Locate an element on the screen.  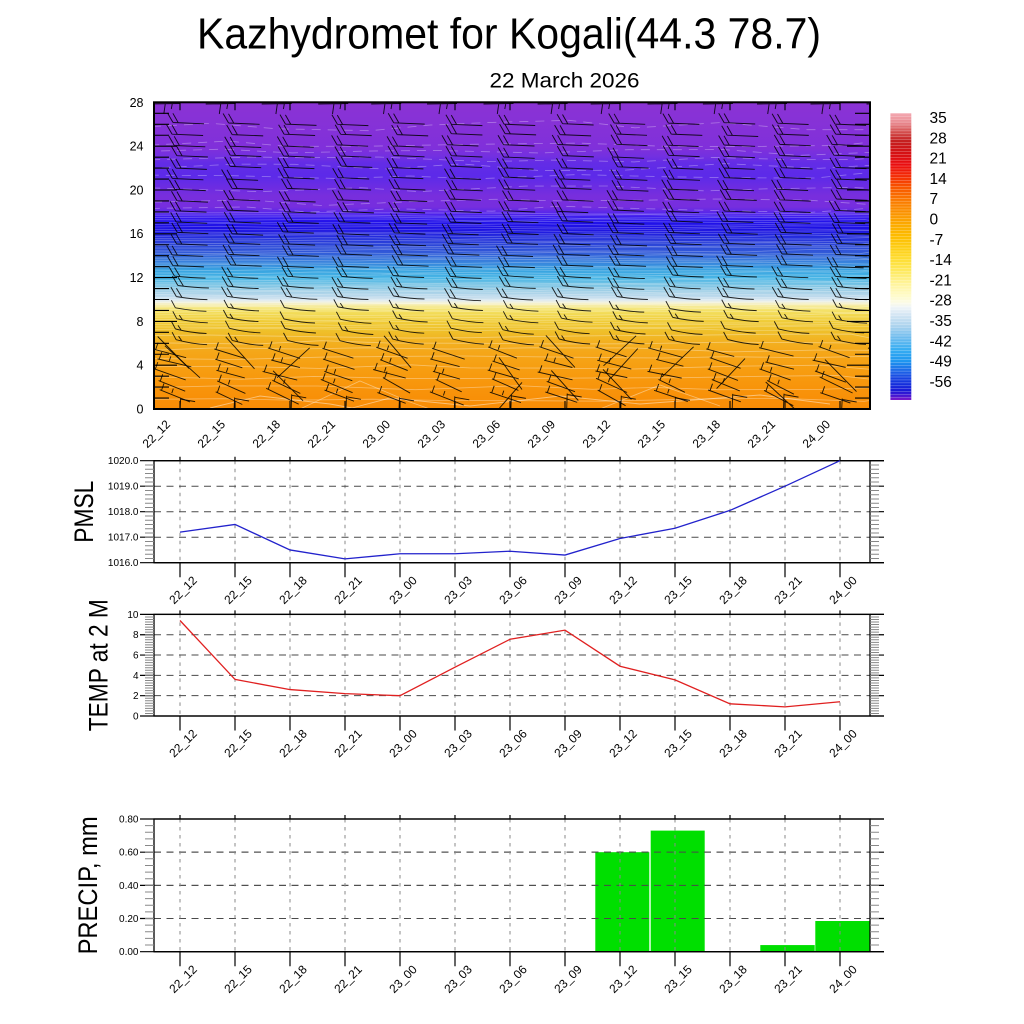
svg-text:Kazhydromet for Kogali(44.3 78: Kazhydromet for Kogali(44.3 78.7) is located at coordinates (509, 34).